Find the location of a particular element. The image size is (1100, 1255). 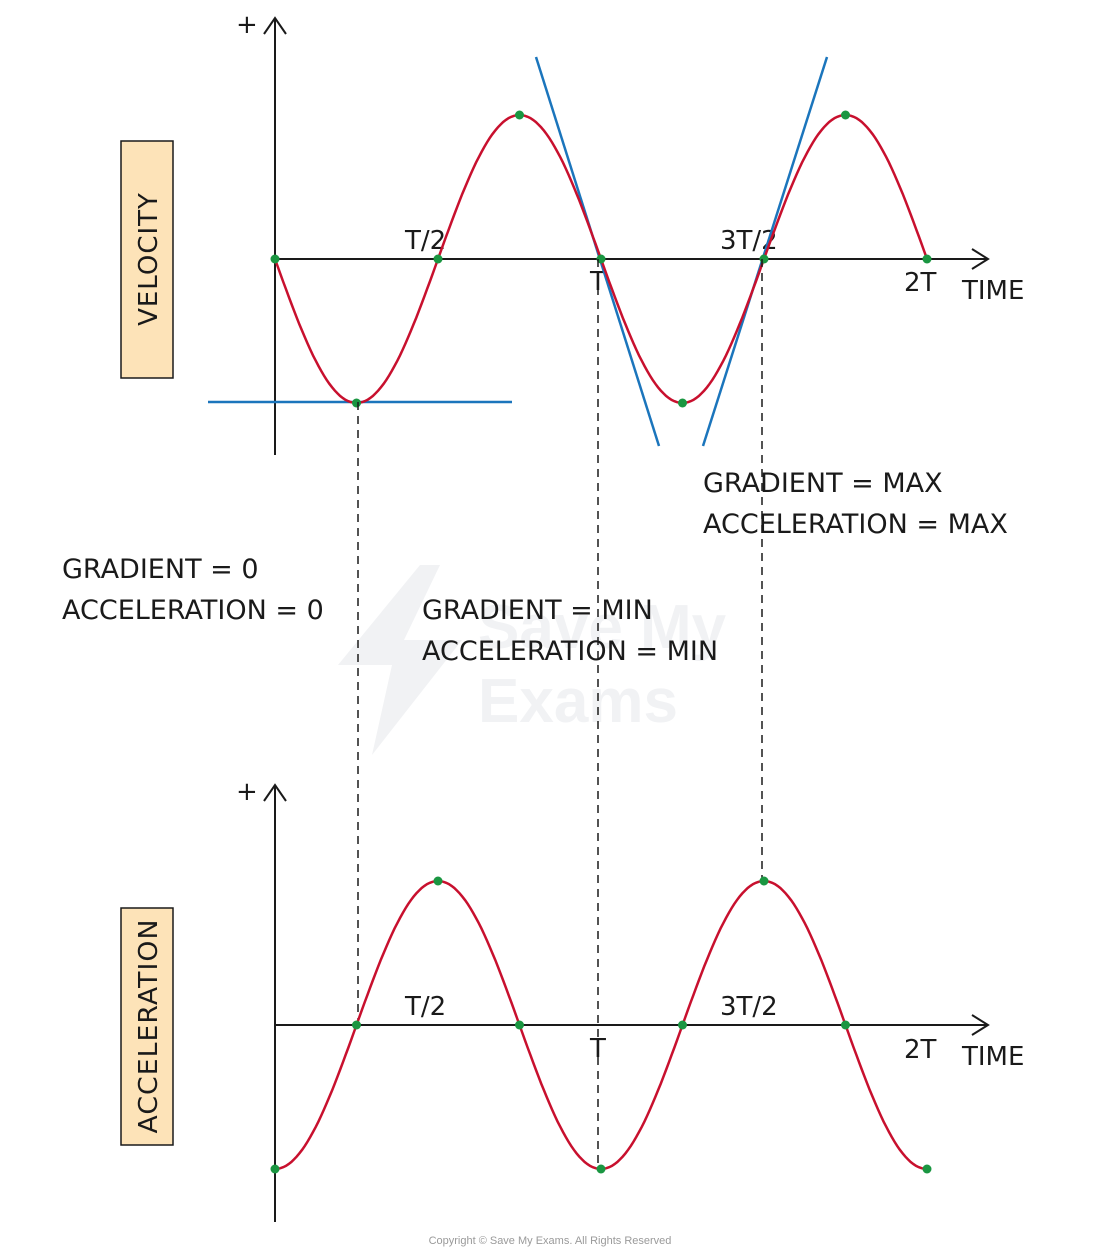

annotation-zero-acceleration: ACCELERATION = 0 is located at coordinates (193, 610).